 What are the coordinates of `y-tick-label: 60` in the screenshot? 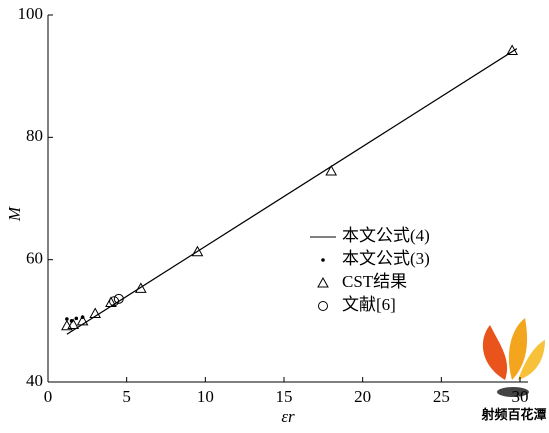 It's located at (34, 258).